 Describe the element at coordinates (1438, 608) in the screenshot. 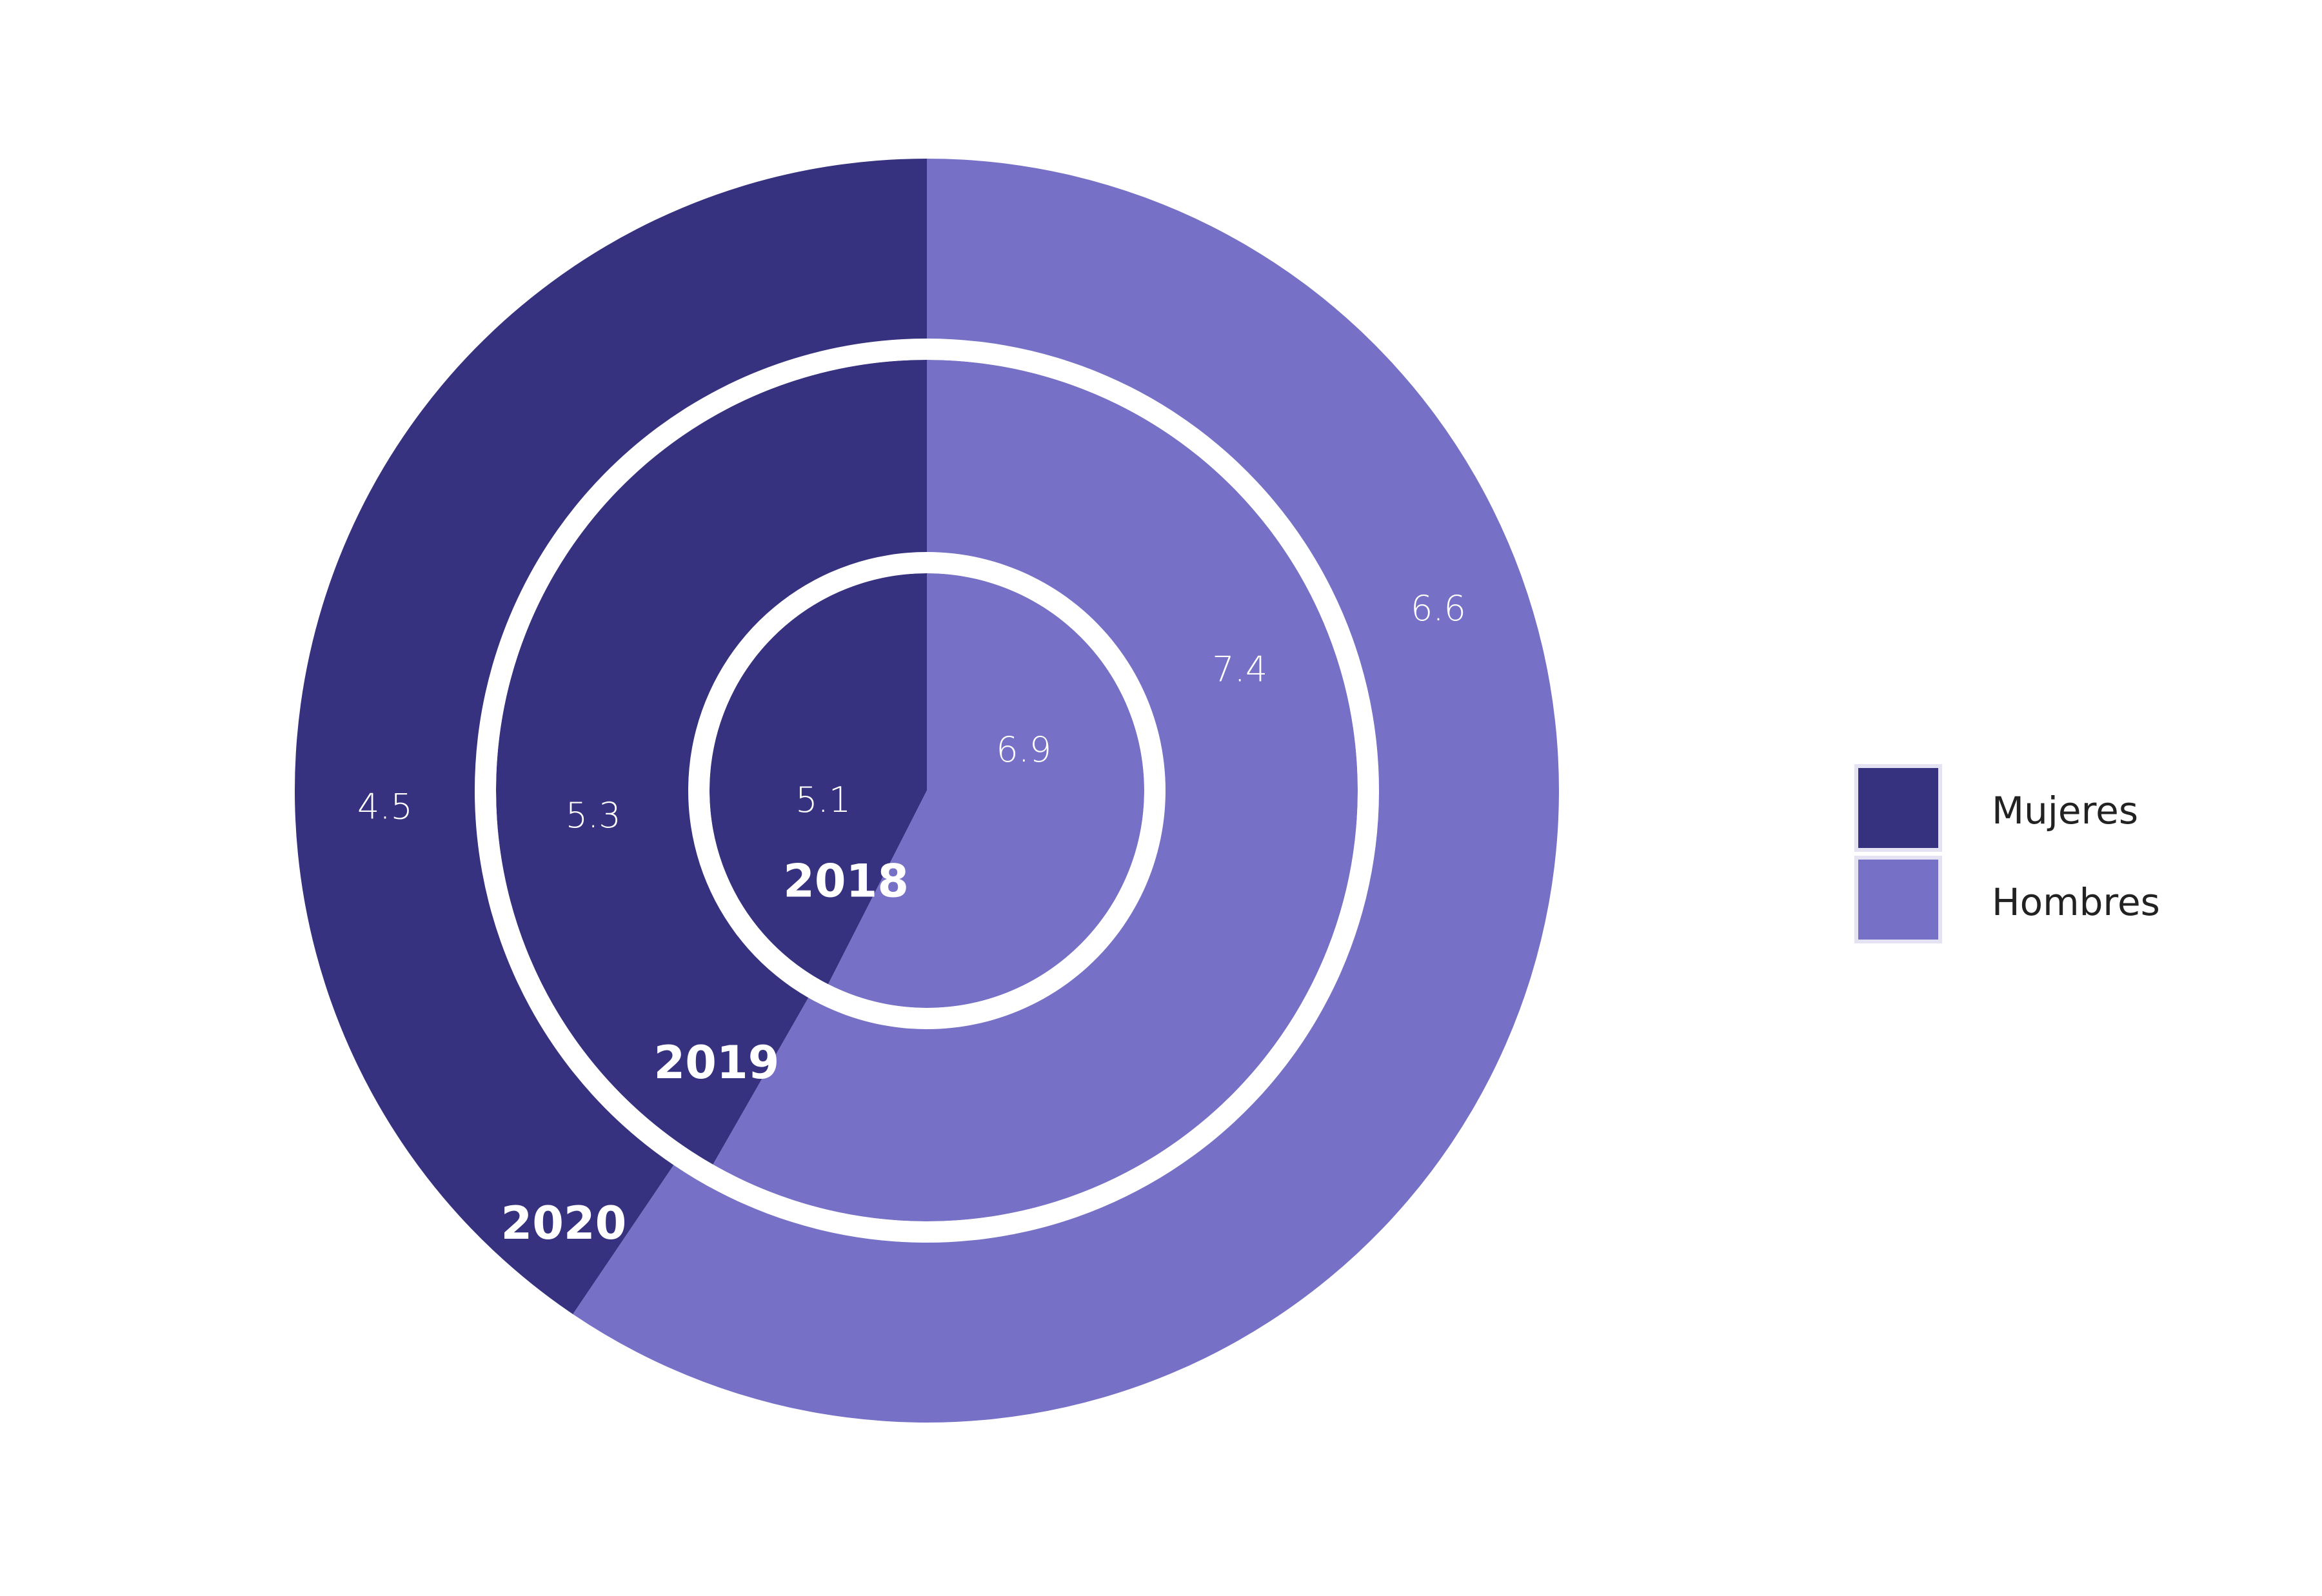

I see `value-label-2020-hombres: 6.6` at that location.